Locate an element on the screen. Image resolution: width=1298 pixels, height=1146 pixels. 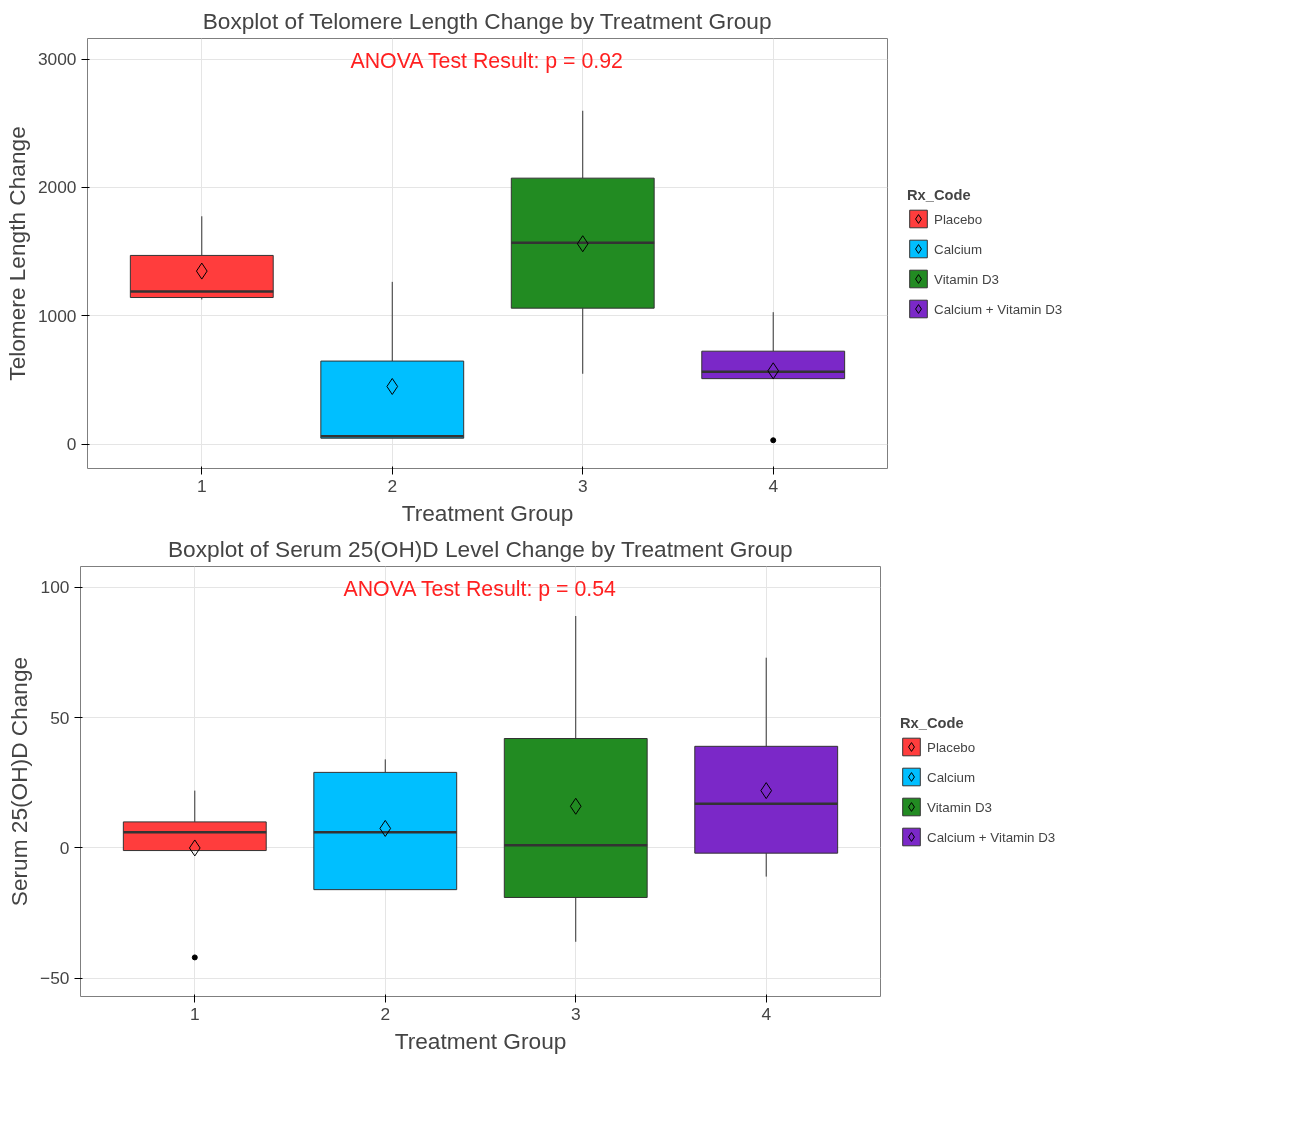
y-tick-label: 50 is located at coordinates (60, 717).